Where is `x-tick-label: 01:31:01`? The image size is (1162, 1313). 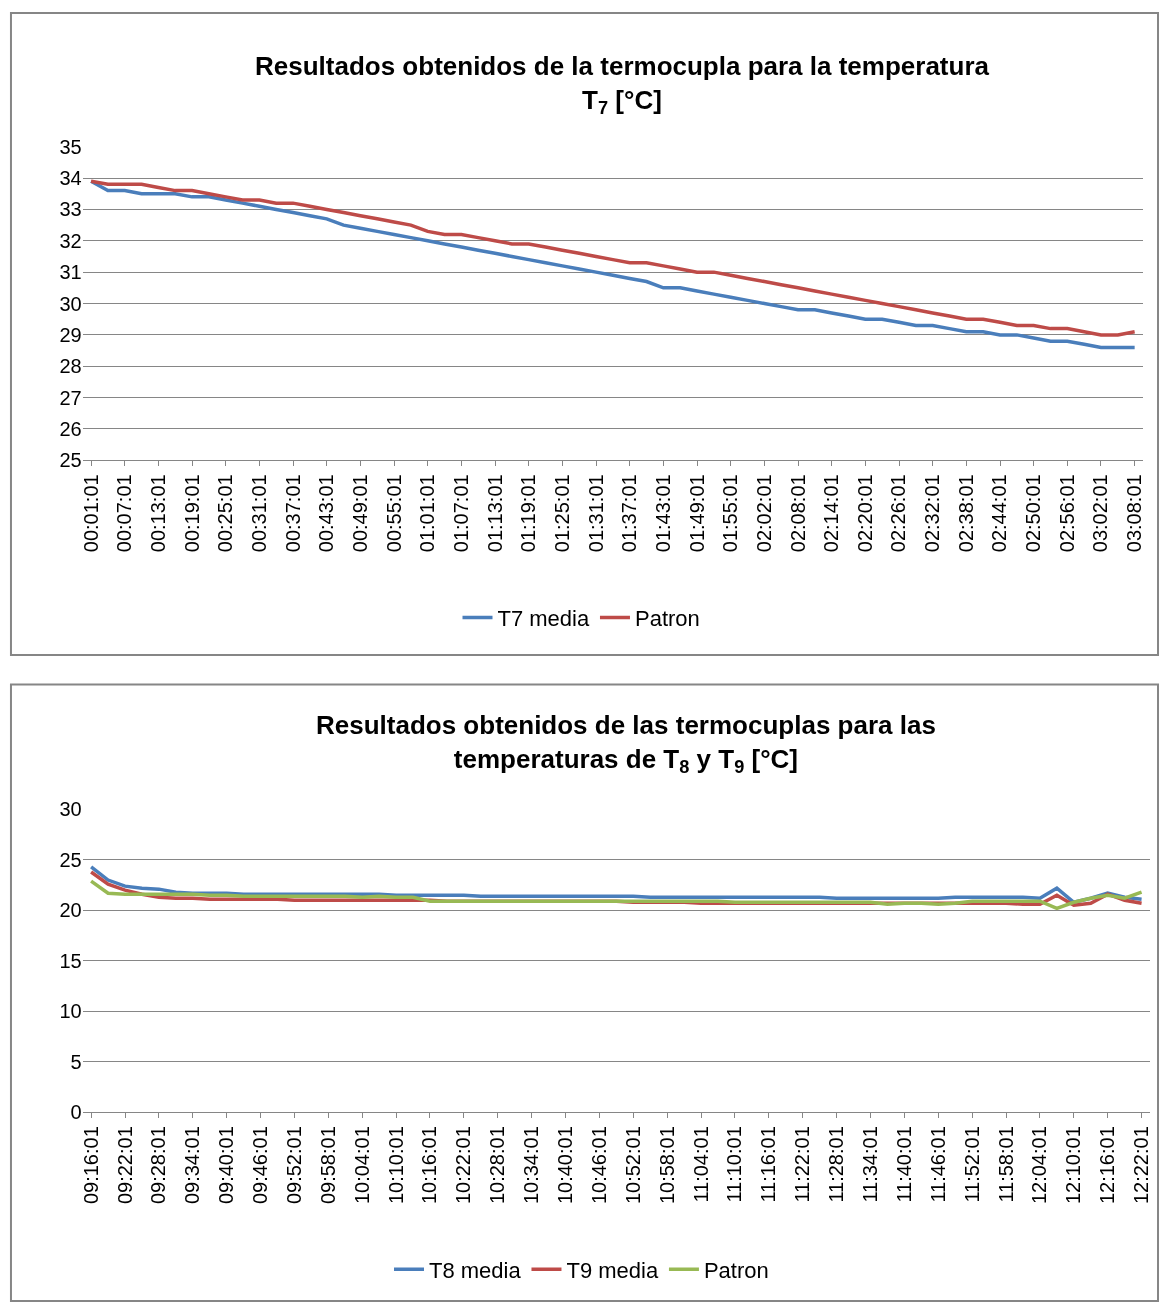 x-tick-label: 01:31:01 is located at coordinates (595, 513).